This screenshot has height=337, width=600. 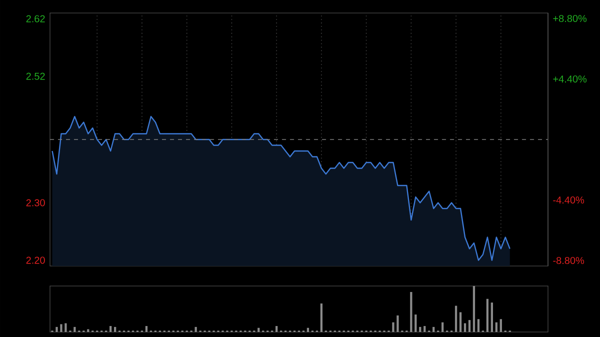 What do you see at coordinates (35, 202) in the screenshot?
I see `y-tick-label: 2.30` at bounding box center [35, 202].